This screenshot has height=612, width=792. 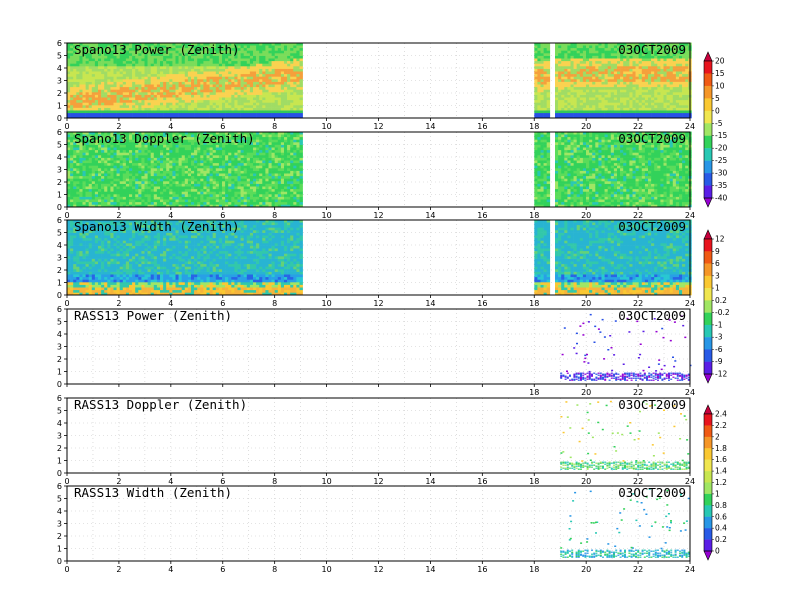 What do you see at coordinates (715, 129) in the screenshot?
I see `colorbar-1: 20 15 10 5 0 -5 -15 -20 -25 -30 -35 -40` at bounding box center [715, 129].